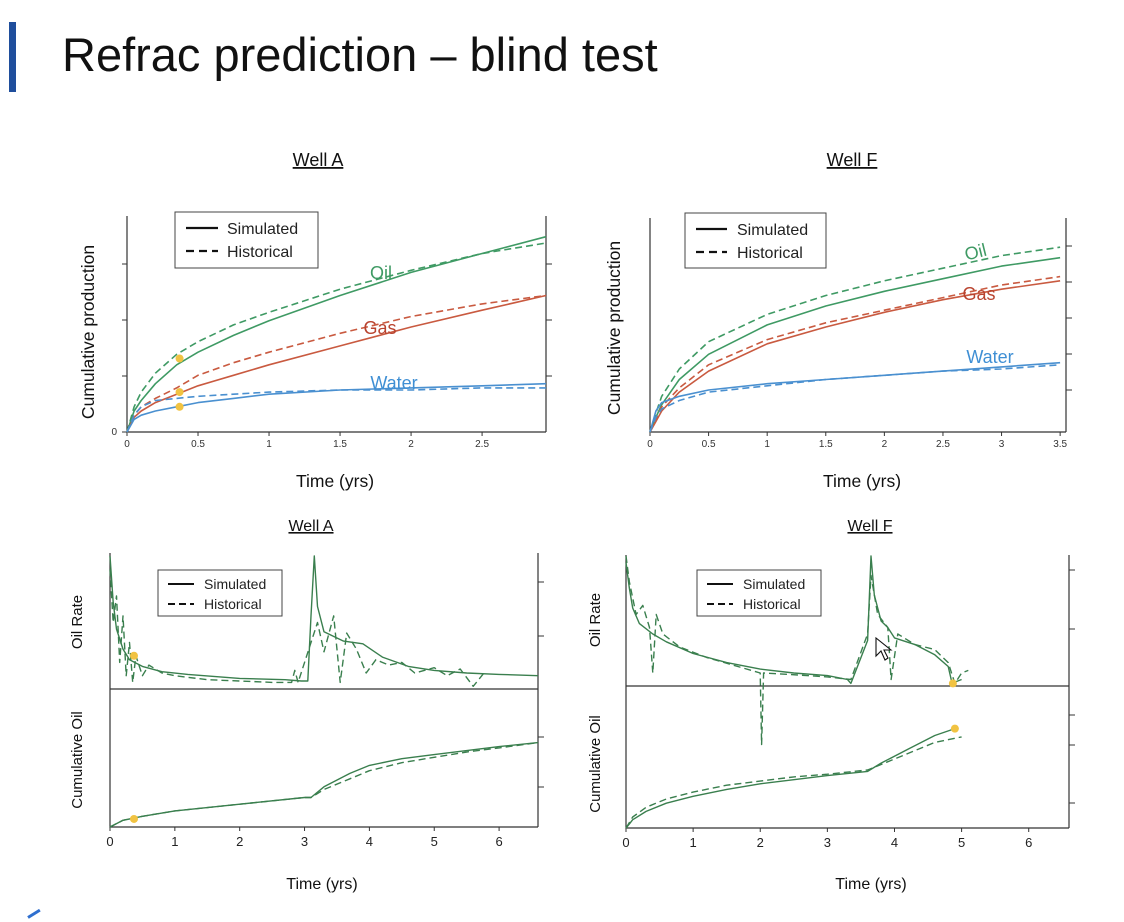 The image size is (1124, 922). I want to click on x-tick-label: 3.5, so click(1060, 444).